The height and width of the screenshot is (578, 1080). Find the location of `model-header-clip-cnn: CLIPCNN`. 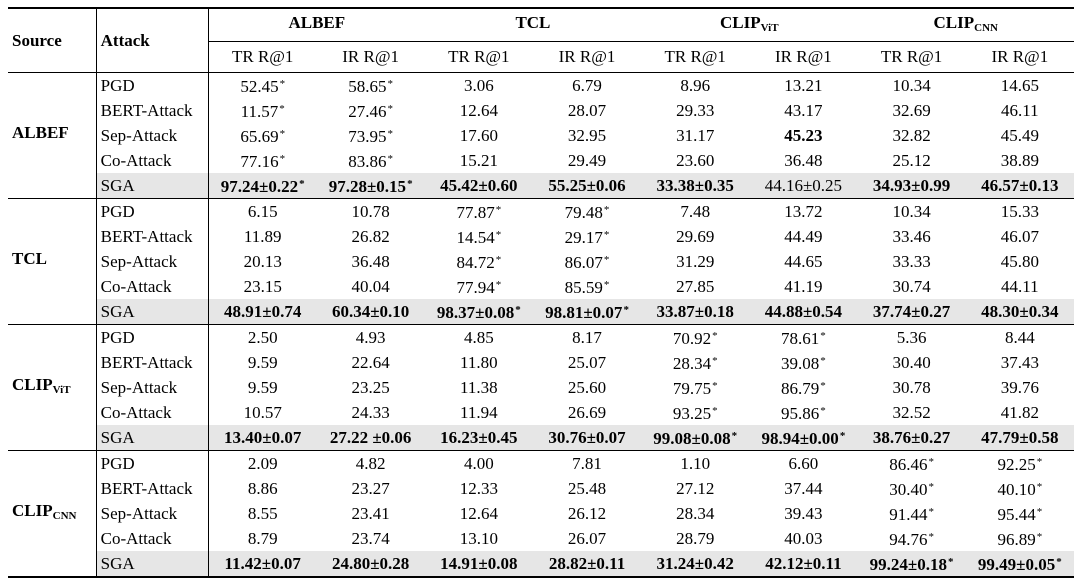

model-header-clip-cnn: CLIPCNN is located at coordinates (965, 25).